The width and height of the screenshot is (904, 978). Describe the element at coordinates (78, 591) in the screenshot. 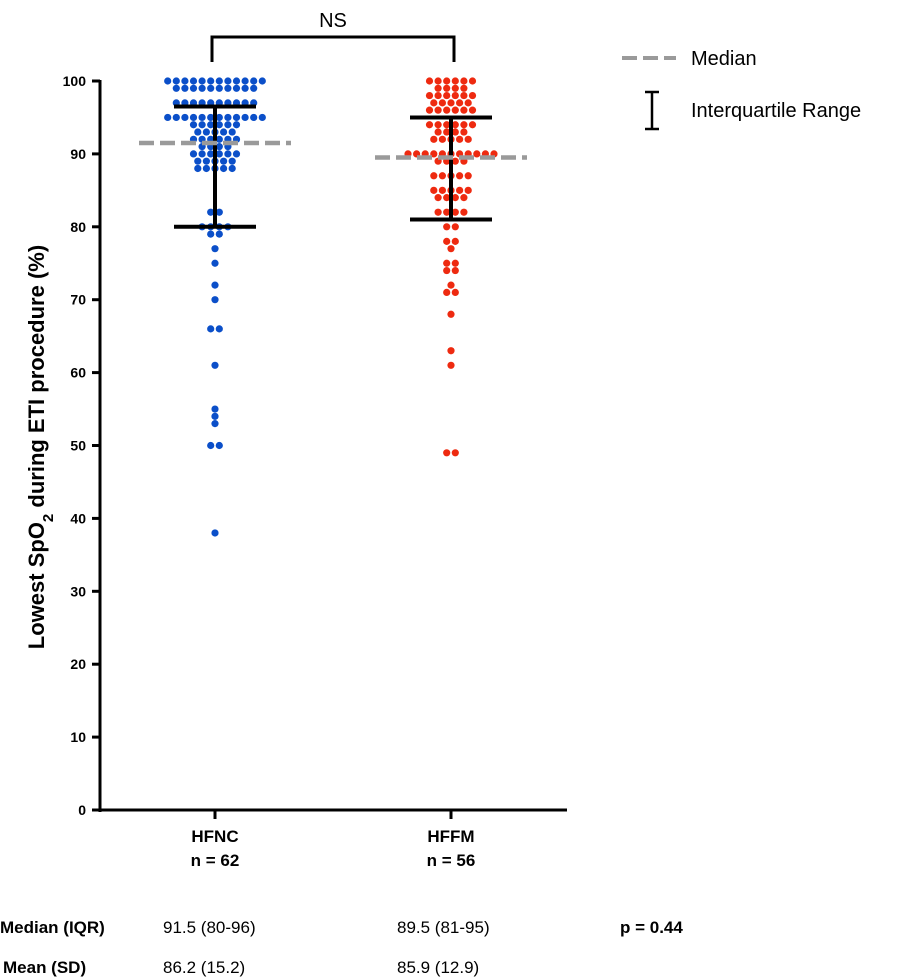

I see `y-tick-label: 30` at that location.